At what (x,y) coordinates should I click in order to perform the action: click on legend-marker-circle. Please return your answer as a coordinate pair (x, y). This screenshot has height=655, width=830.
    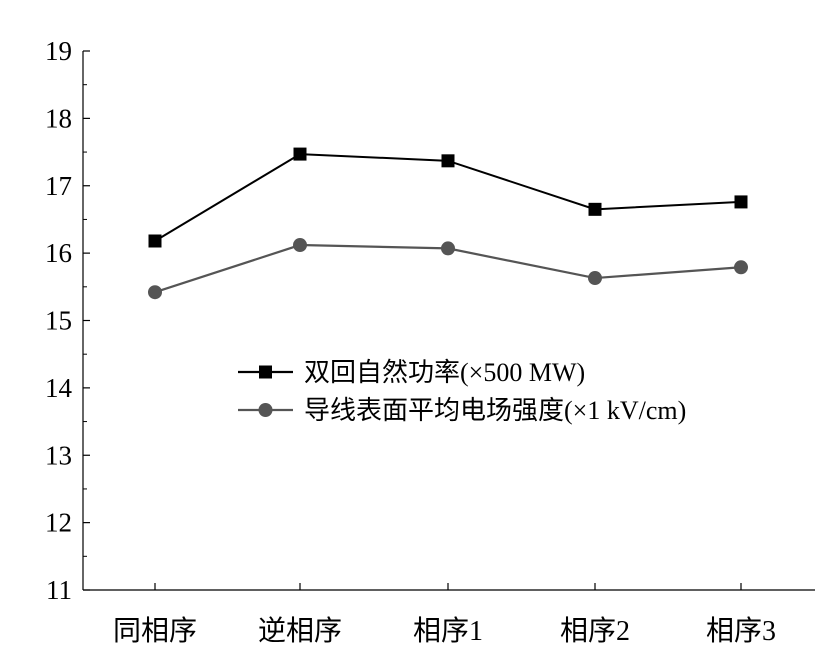
    Looking at the image, I should click on (265, 410).